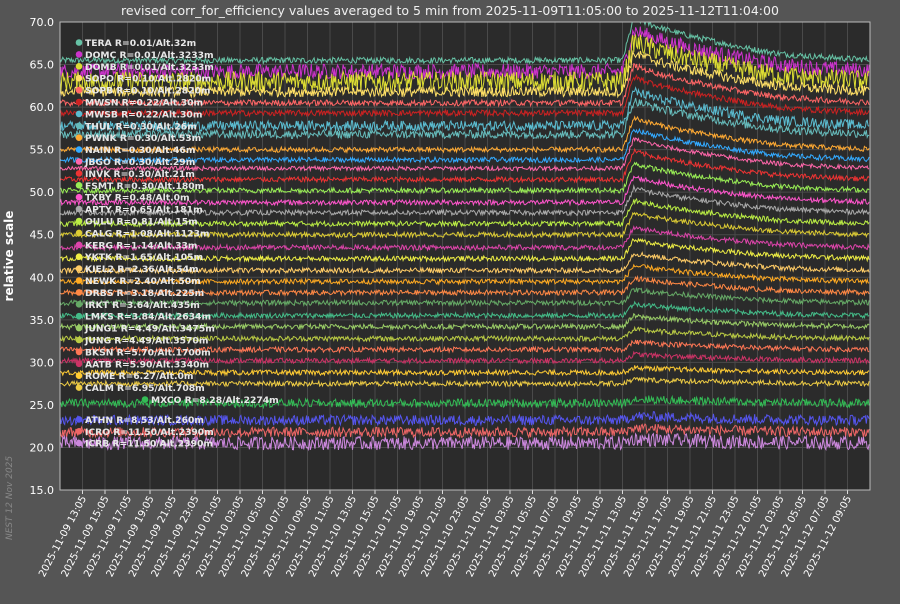 The height and width of the screenshot is (604, 900). What do you see at coordinates (9, 256) in the screenshot?
I see `y-axis-label: relative scale` at bounding box center [9, 256].